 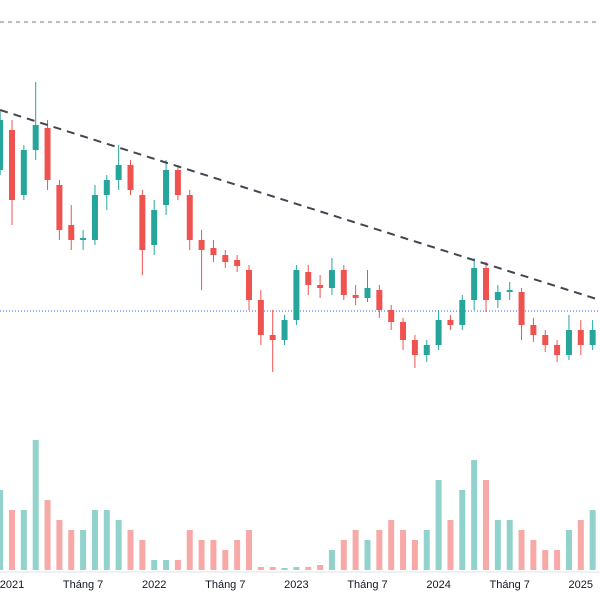 I want to click on x-tick-label: 2023, so click(x=296, y=585).